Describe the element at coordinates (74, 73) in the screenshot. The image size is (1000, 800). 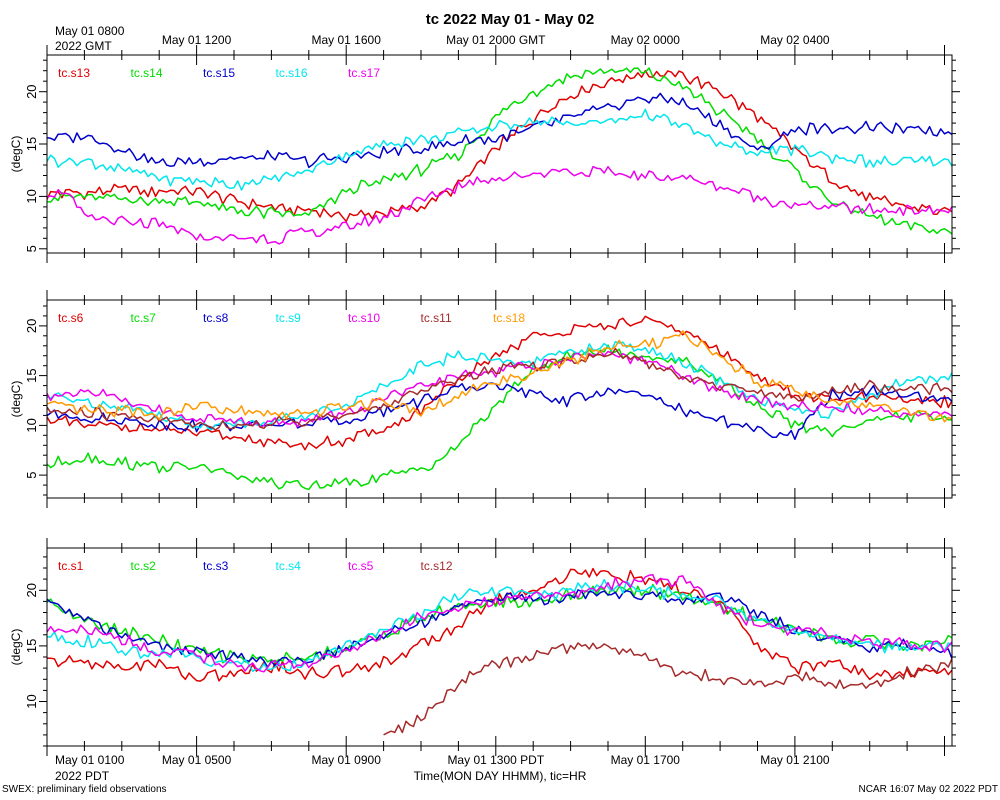
I see `legend-entry-tc.s13: tc.s13` at that location.